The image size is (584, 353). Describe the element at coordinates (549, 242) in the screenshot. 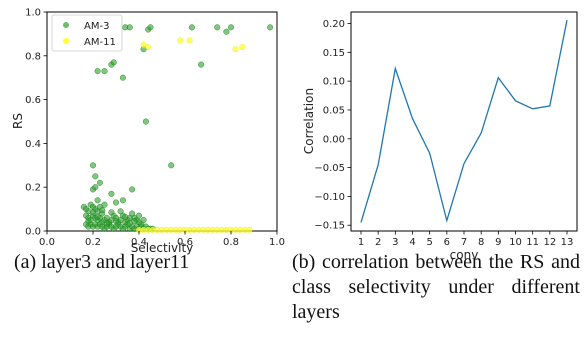

I see `x-tick-label: 12` at that location.